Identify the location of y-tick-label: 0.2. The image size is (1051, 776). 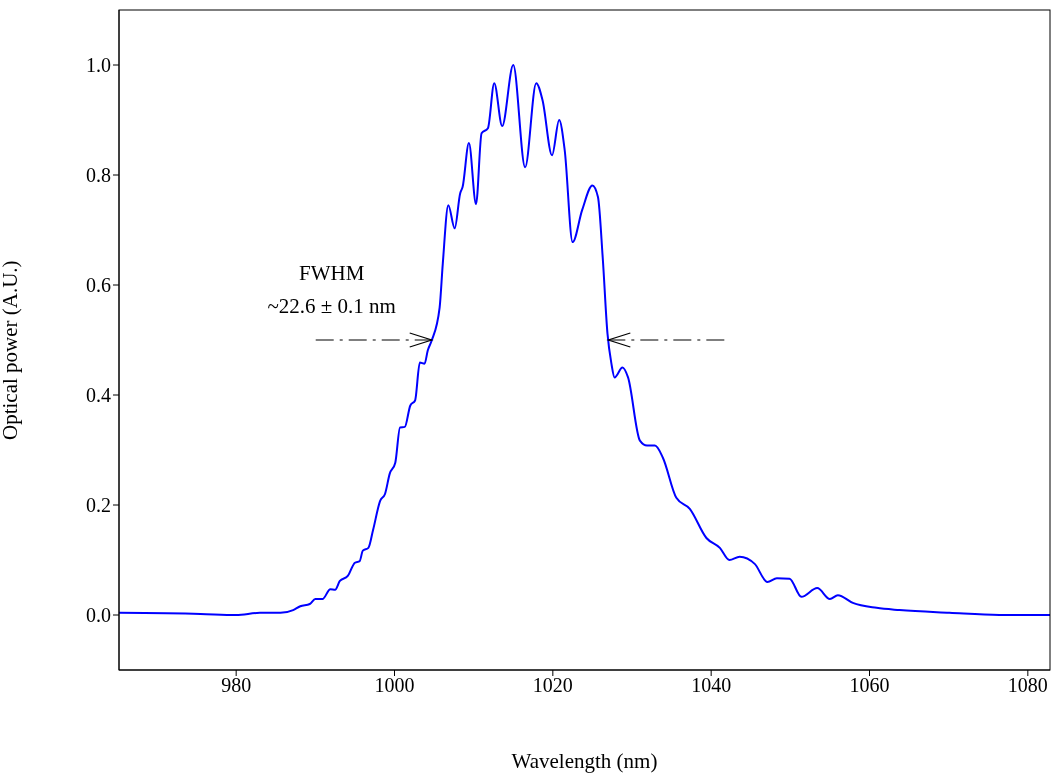
(98, 505).